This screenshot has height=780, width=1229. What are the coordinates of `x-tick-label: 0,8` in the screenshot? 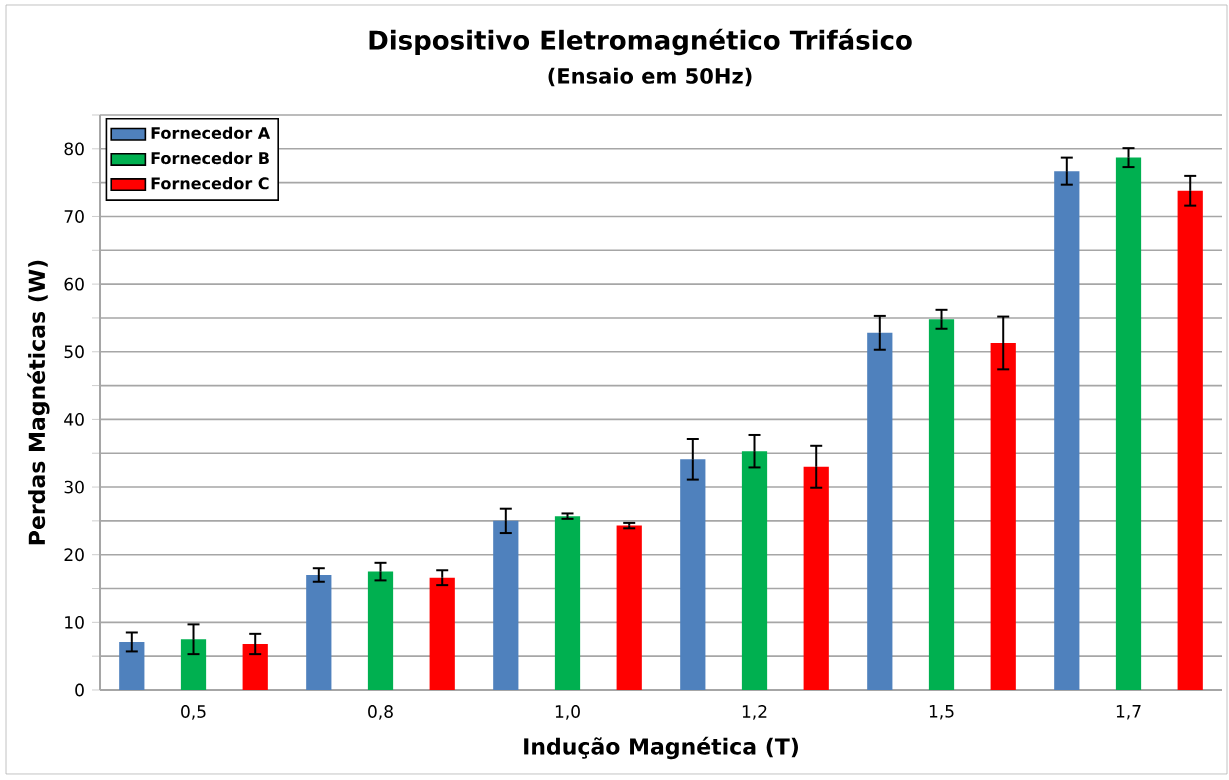 It's located at (380, 712).